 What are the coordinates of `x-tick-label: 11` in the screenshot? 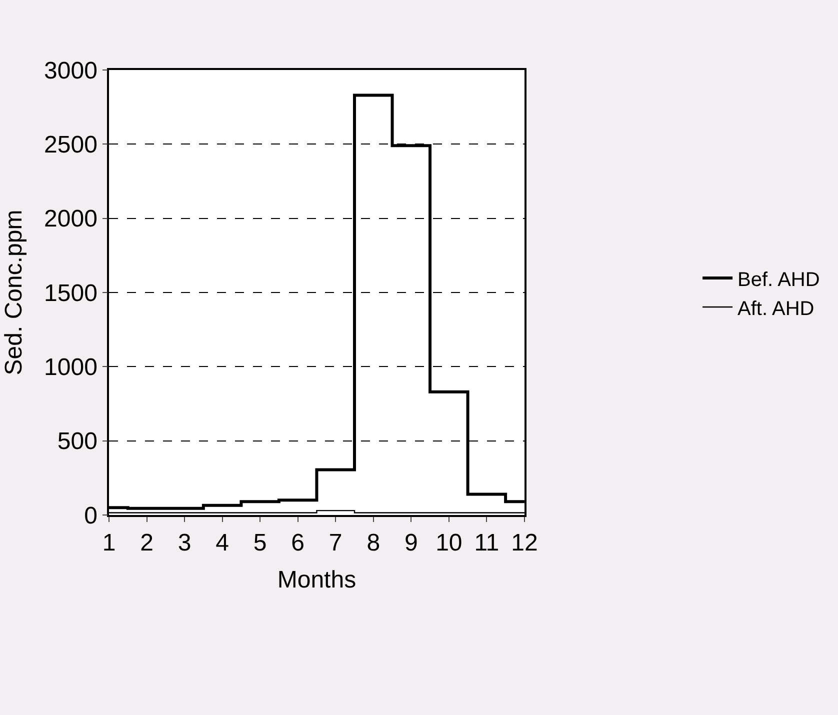 It's located at (487, 543).